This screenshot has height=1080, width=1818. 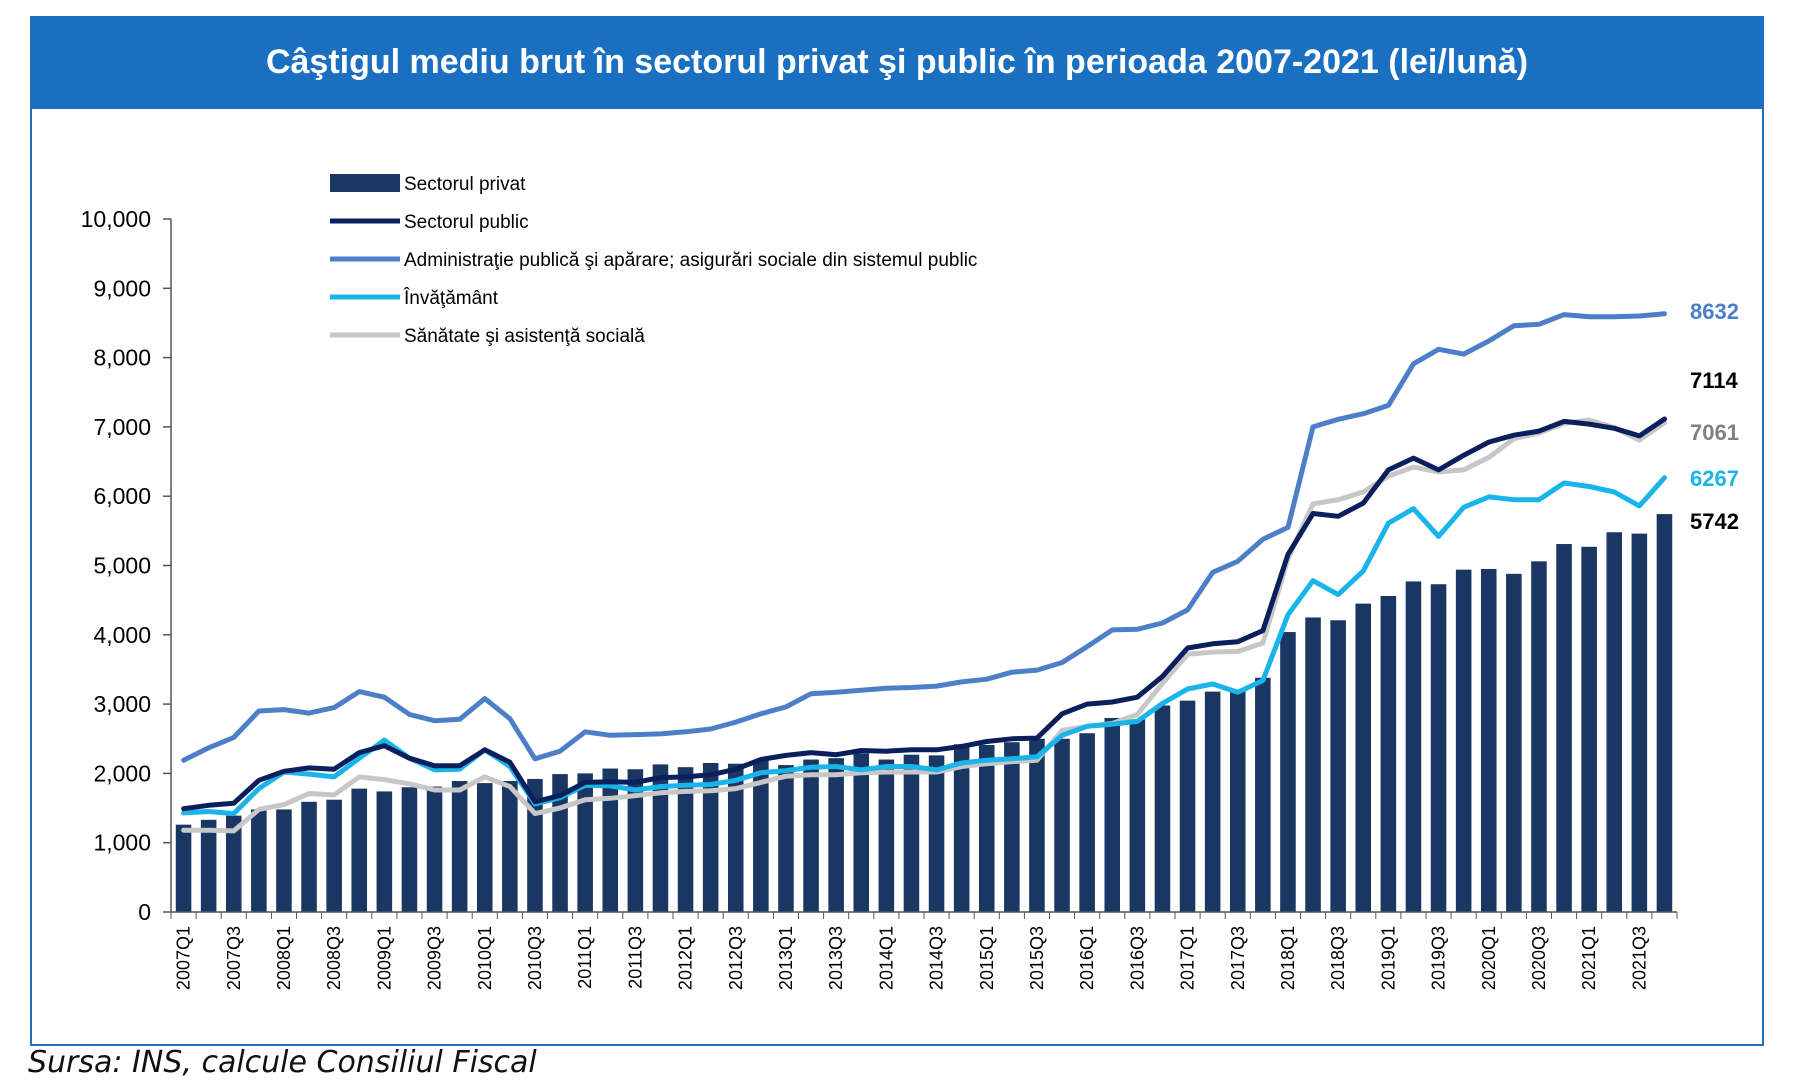 I want to click on bar-2018Q2, so click(x=1313, y=764).